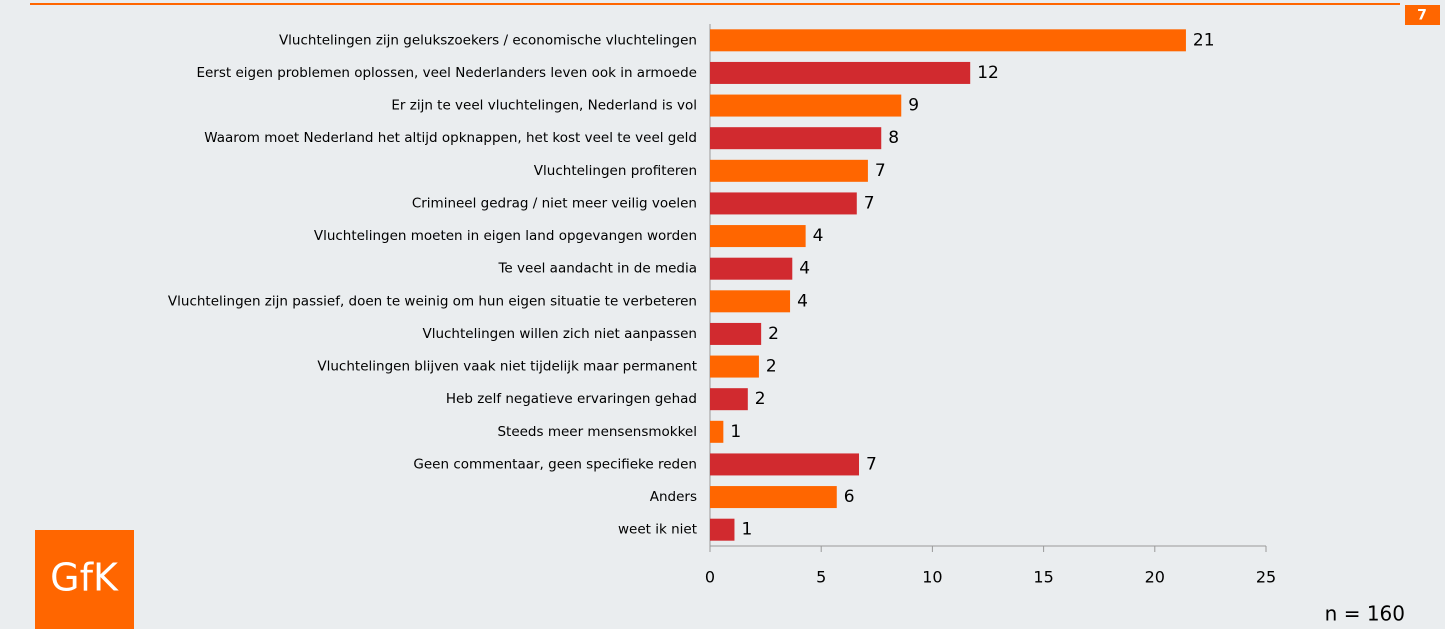  What do you see at coordinates (657, 530) in the screenshot?
I see `category-label: weet ik niet` at bounding box center [657, 530].